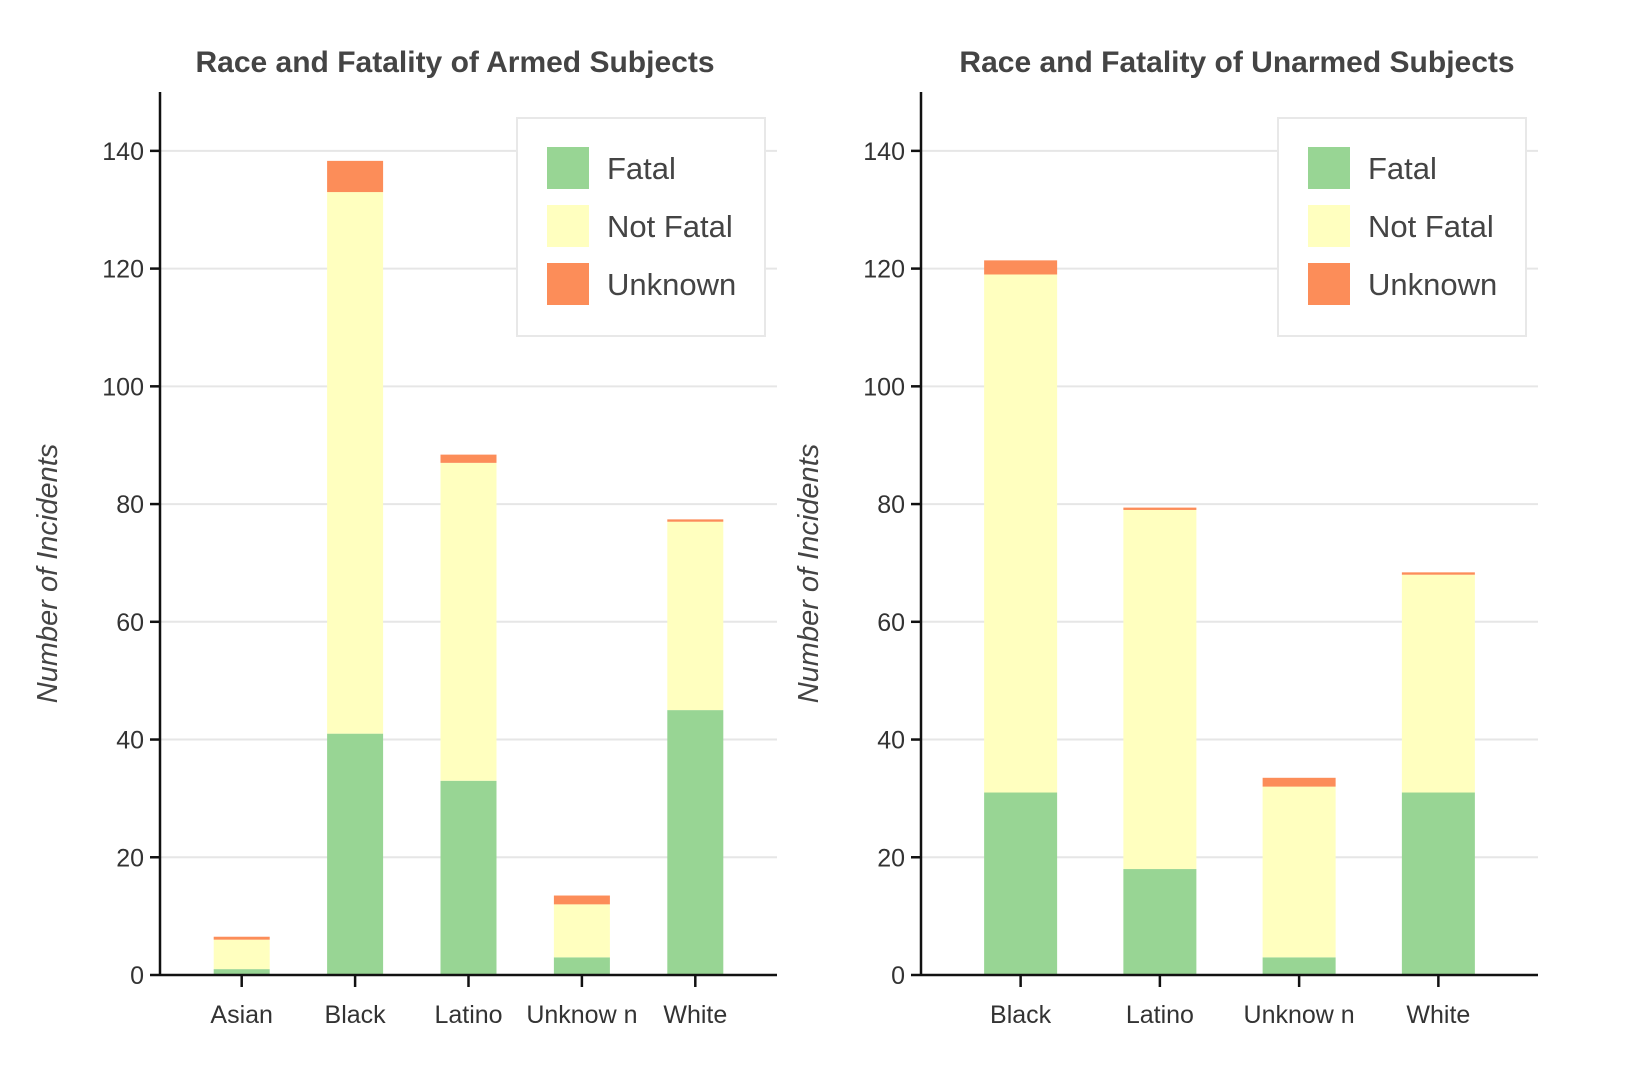 This screenshot has width=1625, height=1088. Describe the element at coordinates (454, 62) in the screenshot. I see `chart-title: Race and Fatality of Armed Subjects` at that location.